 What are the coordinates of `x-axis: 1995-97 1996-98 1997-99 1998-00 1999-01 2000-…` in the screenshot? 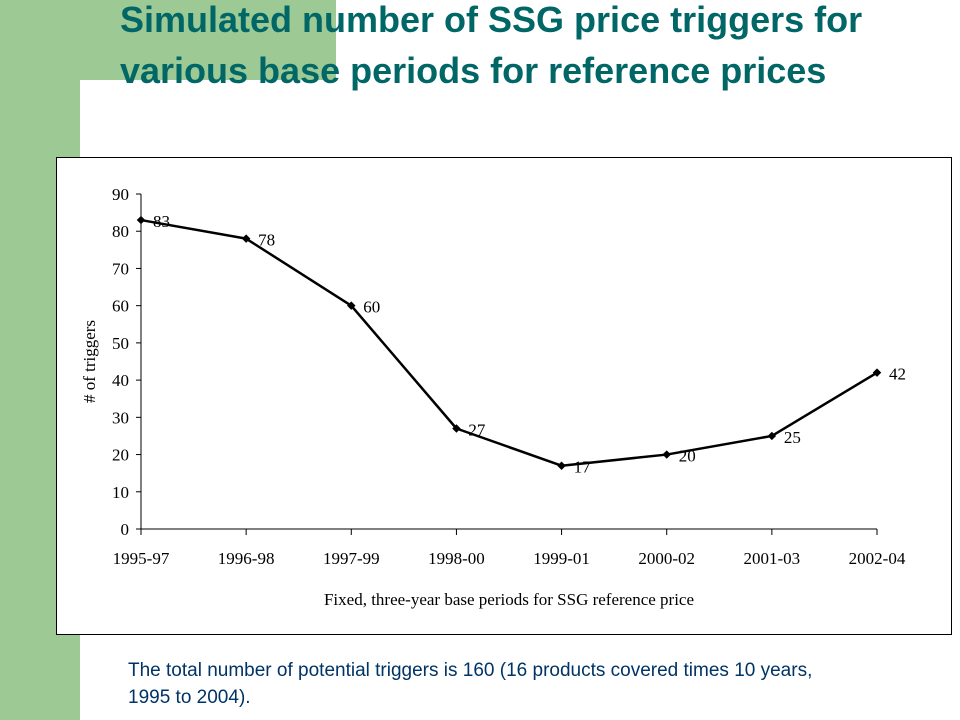 It's located at (509, 548).